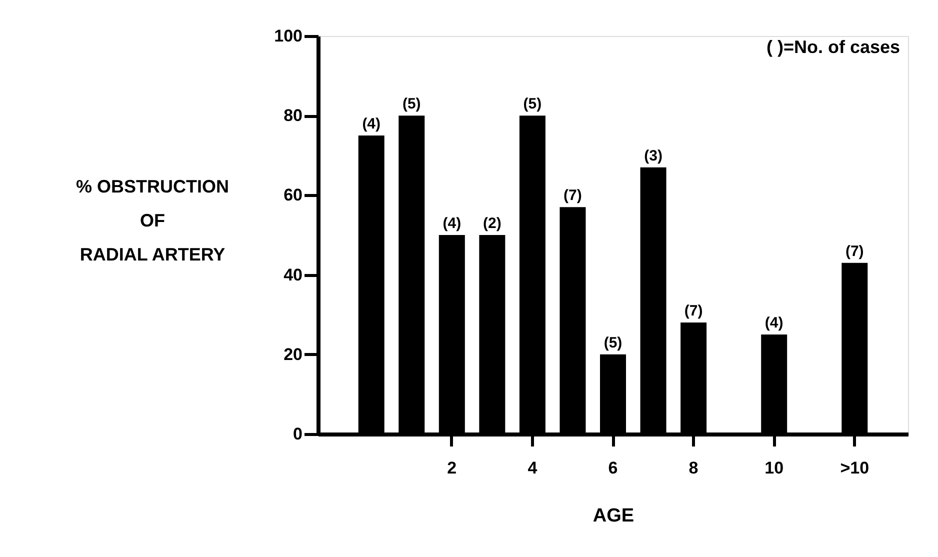 The width and height of the screenshot is (938, 557). I want to click on annotation: ( )=No. of cases, so click(833, 47).